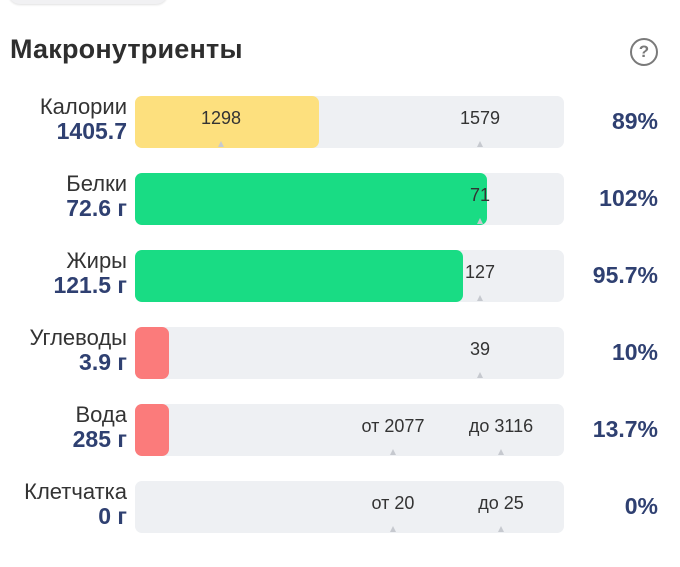  I want to click on nutrient-value: 285 г, so click(99, 439).